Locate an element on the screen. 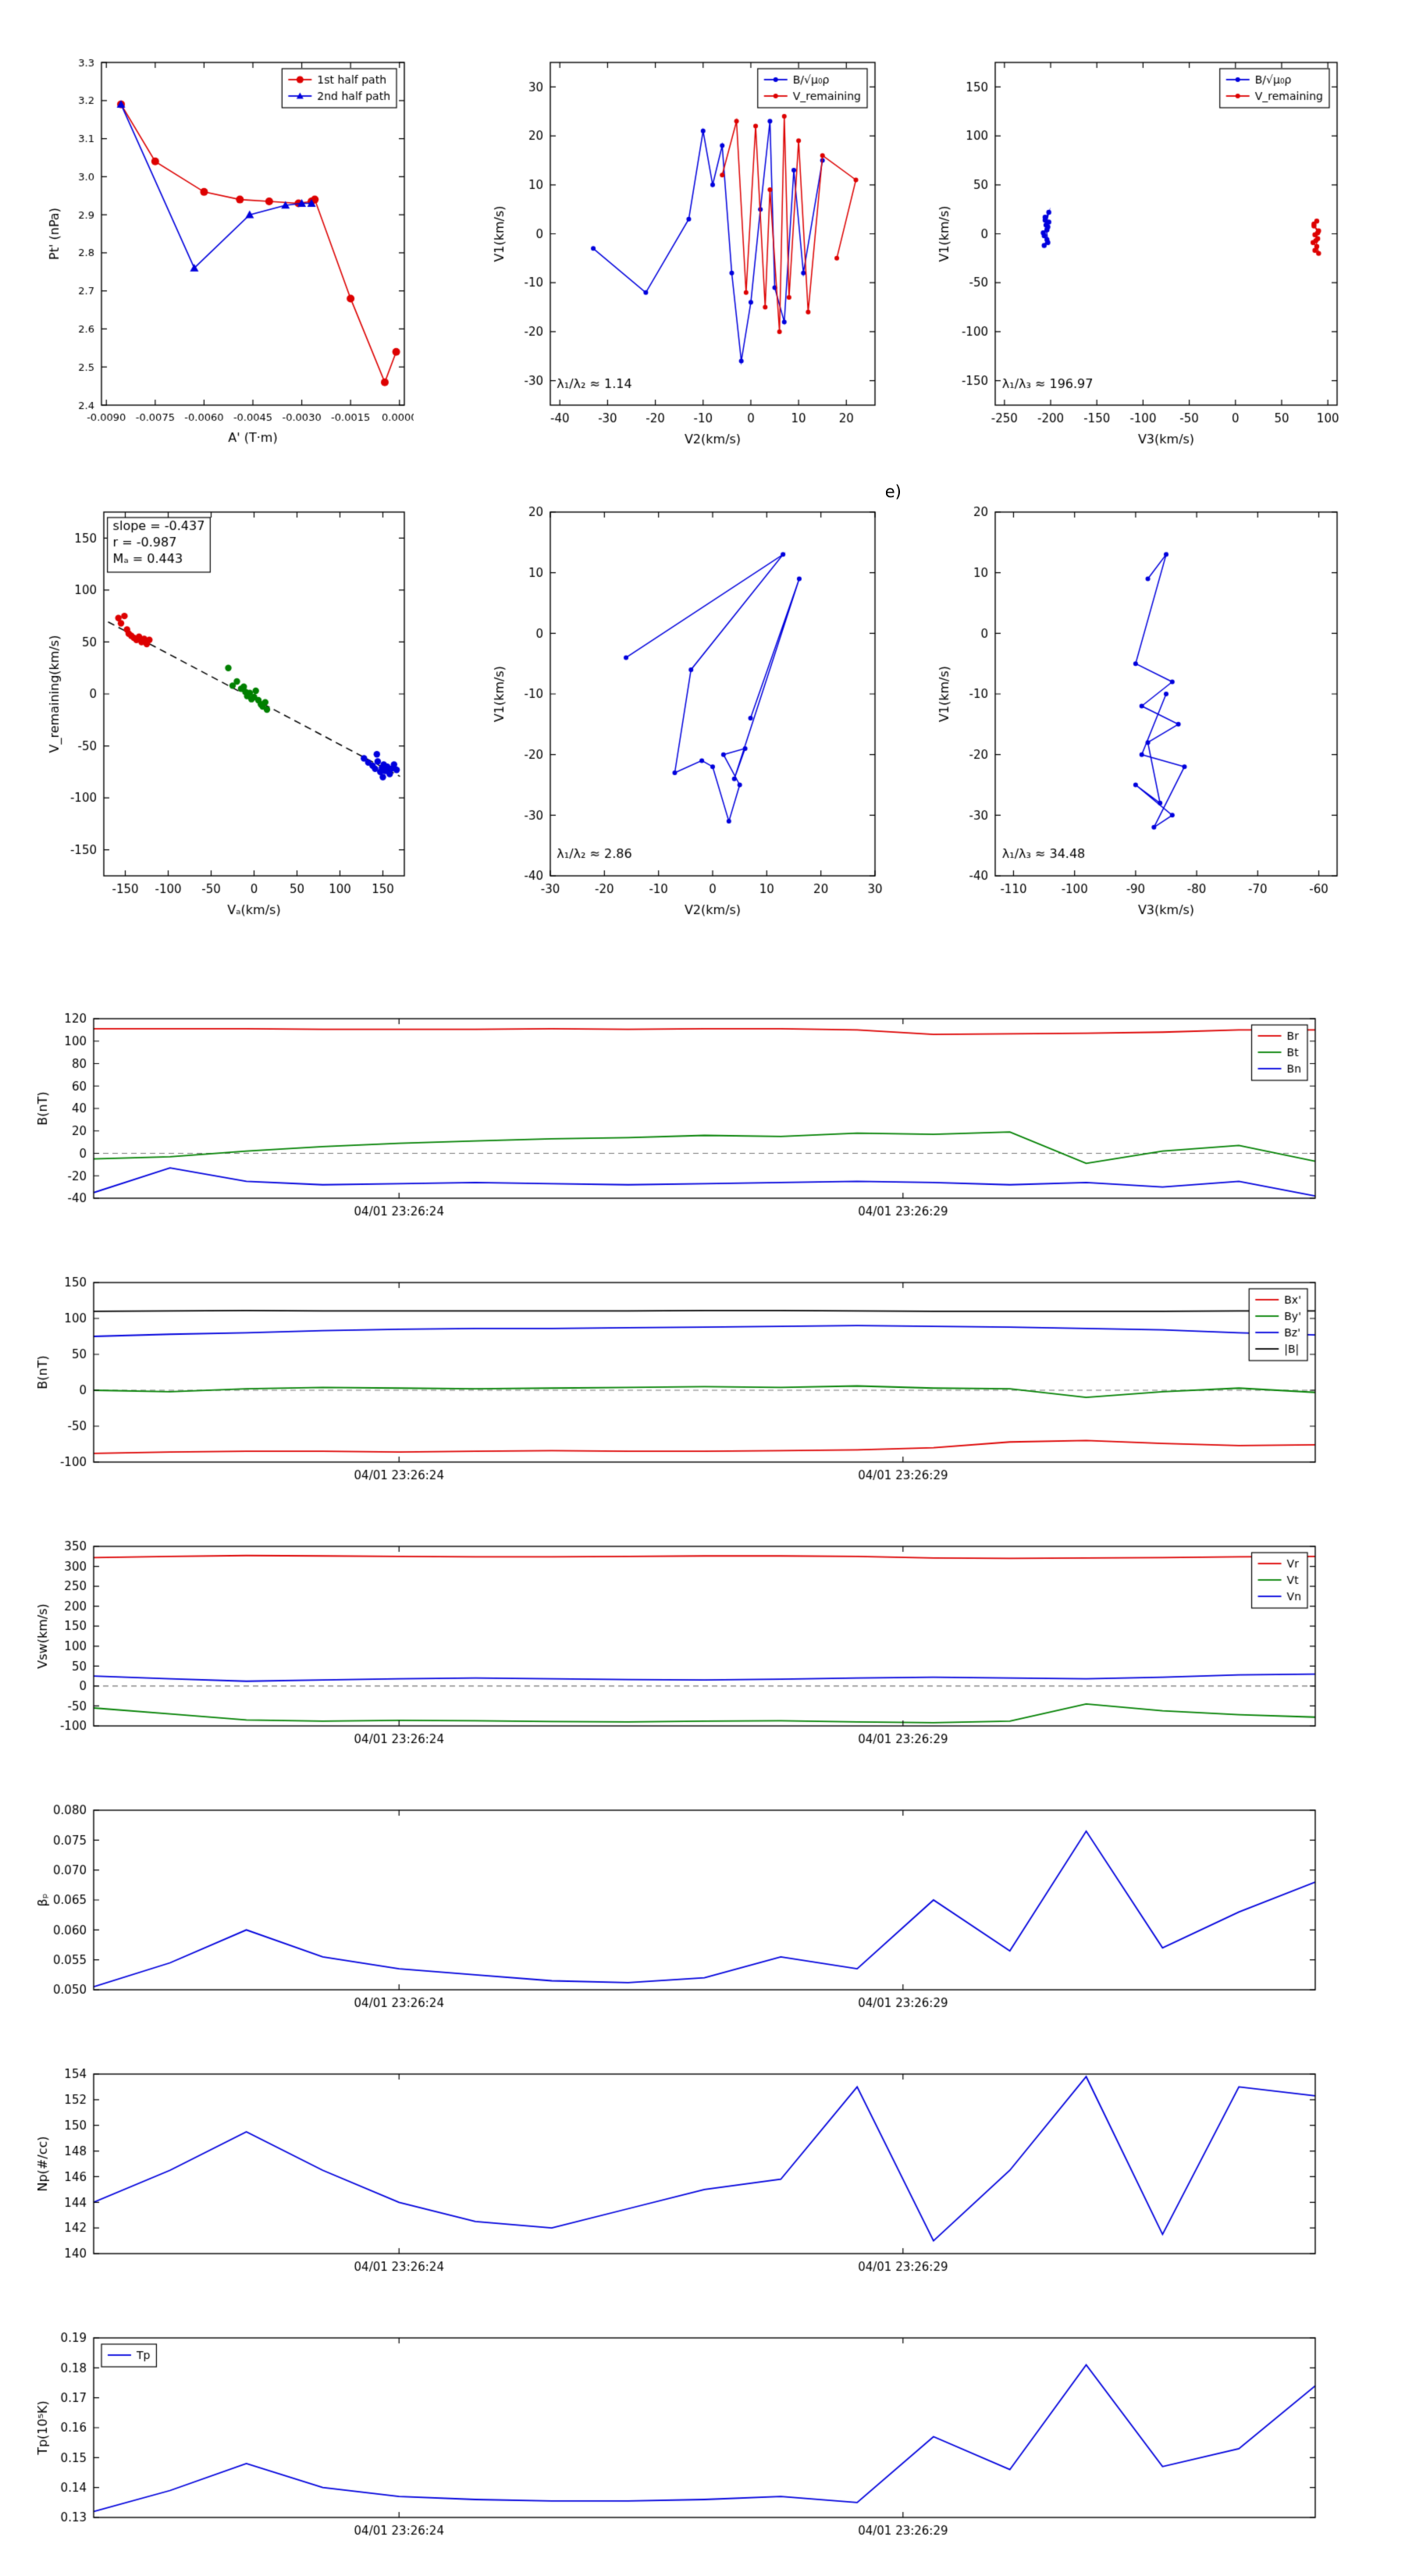 Image resolution: width=1405 pixels, height=2576 pixels. plot-canvas-magnetic-field-rtn is located at coordinates (694, 1104).